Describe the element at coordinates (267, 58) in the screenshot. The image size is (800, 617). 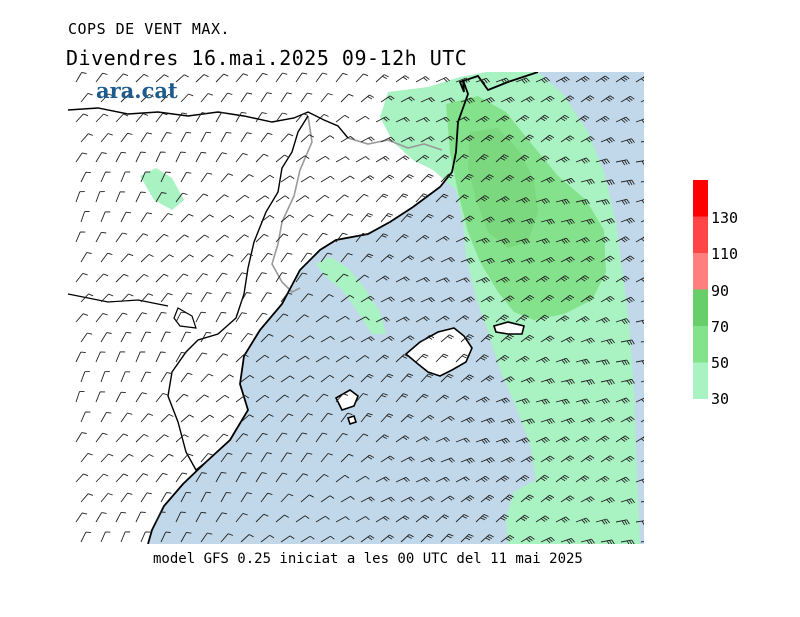
I see `map-subtitle: Divendres 16.mai.2025 09-12h UTC` at that location.